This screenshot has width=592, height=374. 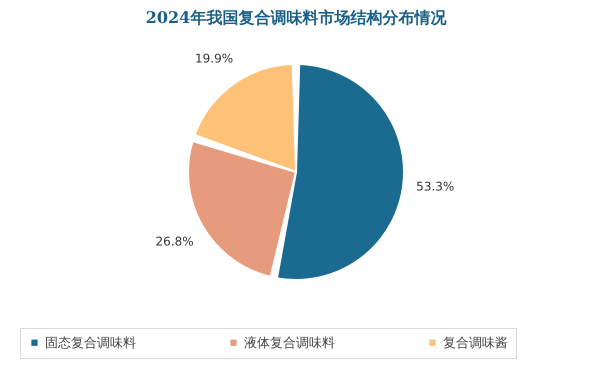 What do you see at coordinates (475, 343) in the screenshot?
I see `legend-label: 复合调味酱` at bounding box center [475, 343].